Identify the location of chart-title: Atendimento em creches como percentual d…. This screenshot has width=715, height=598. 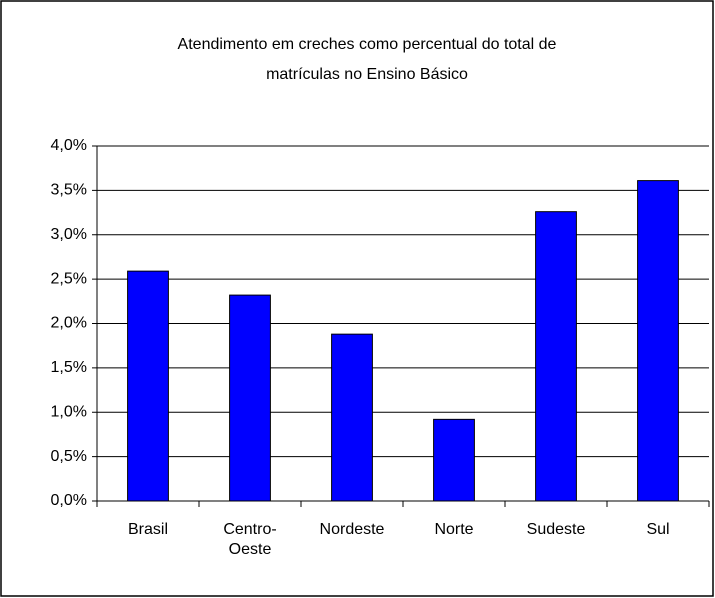
(367, 44).